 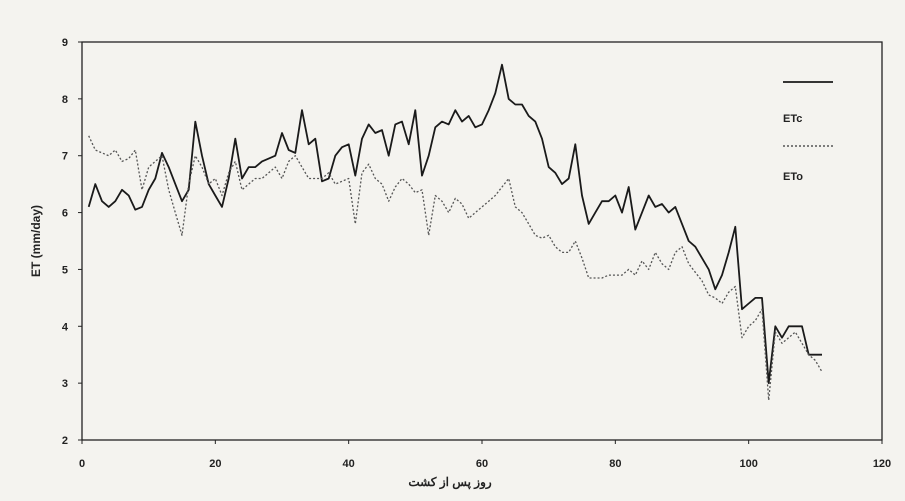 I want to click on x-tick-label: 20, so click(x=215, y=464).